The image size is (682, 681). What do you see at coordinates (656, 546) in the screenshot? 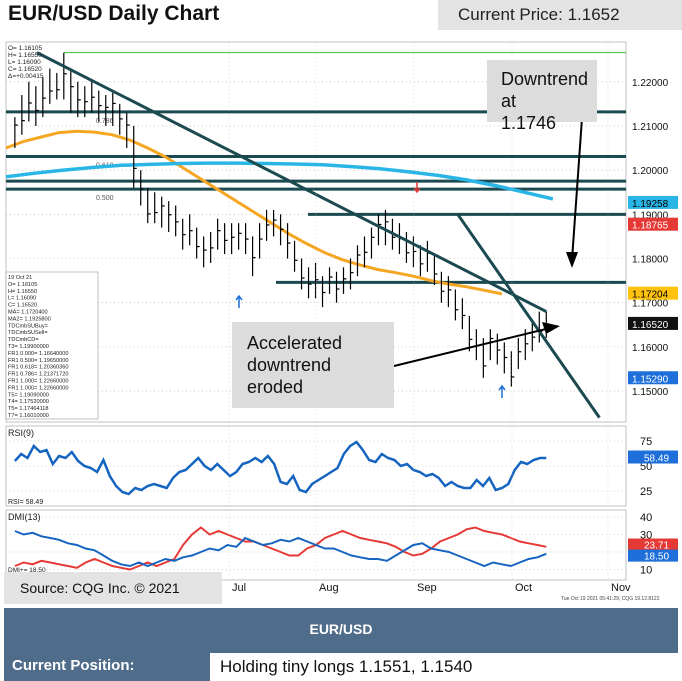
I see `dmi-minus-tag-label: 23.71` at bounding box center [656, 546].